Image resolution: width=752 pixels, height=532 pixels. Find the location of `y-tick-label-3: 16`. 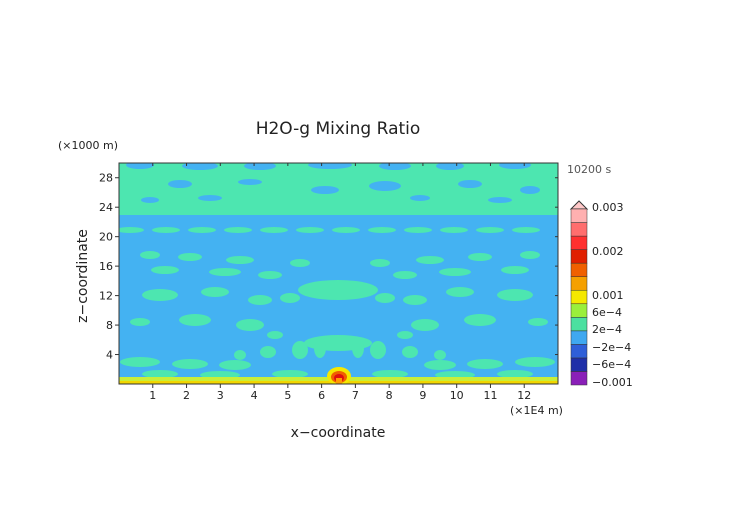

y-tick-label-3: 16 is located at coordinates (106, 266).